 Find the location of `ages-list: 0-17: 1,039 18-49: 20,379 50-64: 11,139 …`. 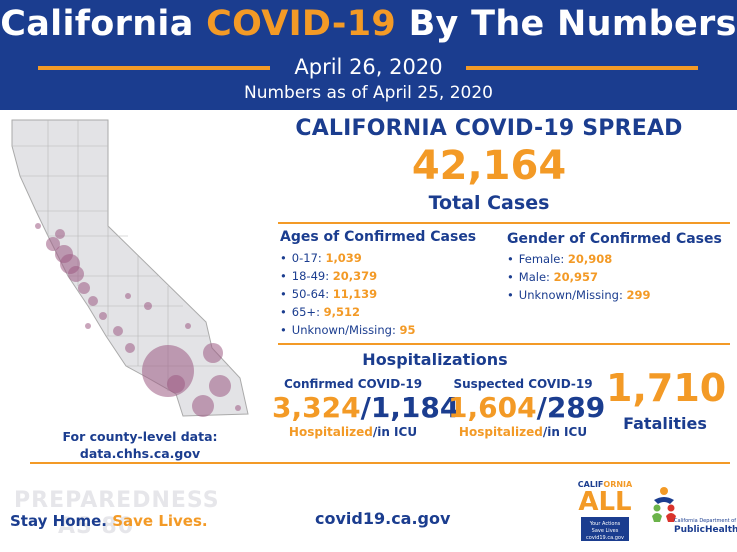

ages-list: 0-17: 1,039 18-49: 20,379 50-64: 11,139 … is located at coordinates (348, 294).